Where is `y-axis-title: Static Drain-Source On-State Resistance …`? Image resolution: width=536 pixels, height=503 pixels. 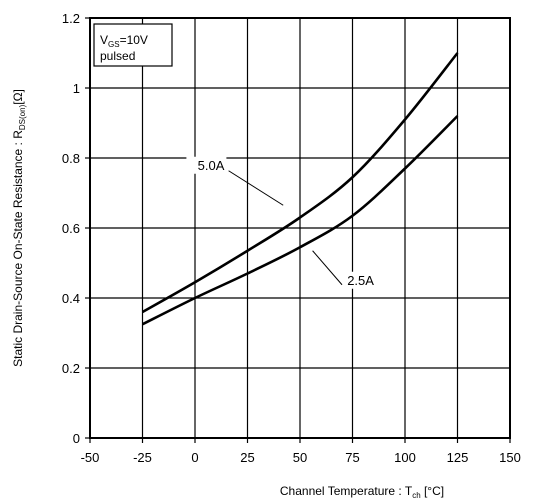
y-axis-title: Static Drain-Source On-State Resistance … is located at coordinates (19, 228).